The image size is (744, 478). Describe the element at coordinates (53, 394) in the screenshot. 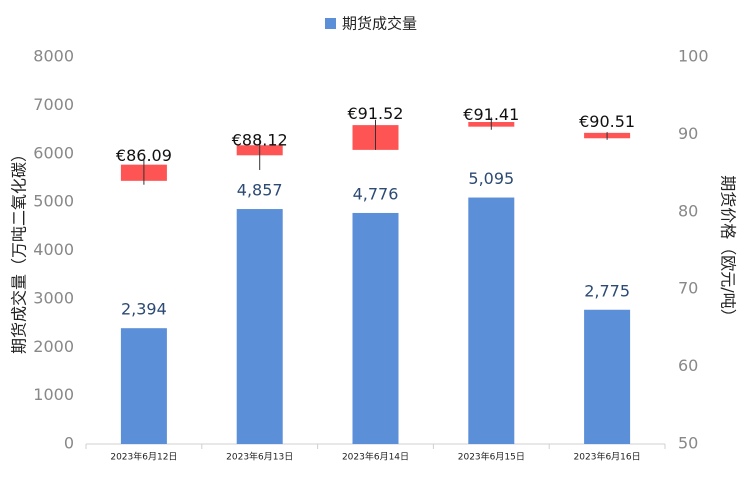

I see `y-tick-label: 1000` at that location.